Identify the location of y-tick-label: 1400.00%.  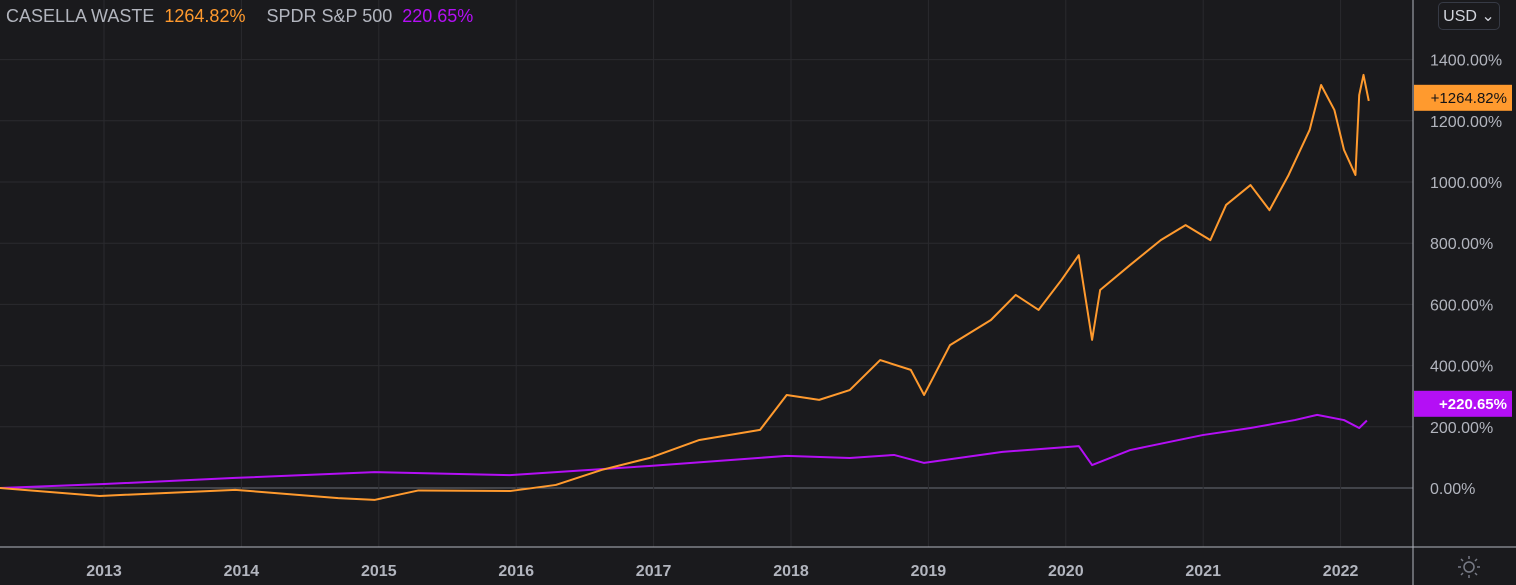
(1466, 61).